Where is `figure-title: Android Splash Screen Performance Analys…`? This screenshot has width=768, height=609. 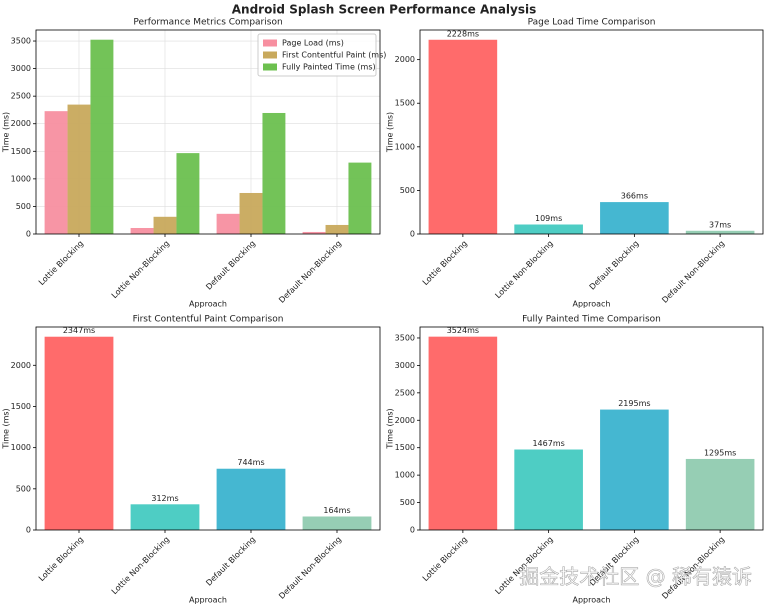 figure-title: Android Splash Screen Performance Analys… is located at coordinates (384, 10).